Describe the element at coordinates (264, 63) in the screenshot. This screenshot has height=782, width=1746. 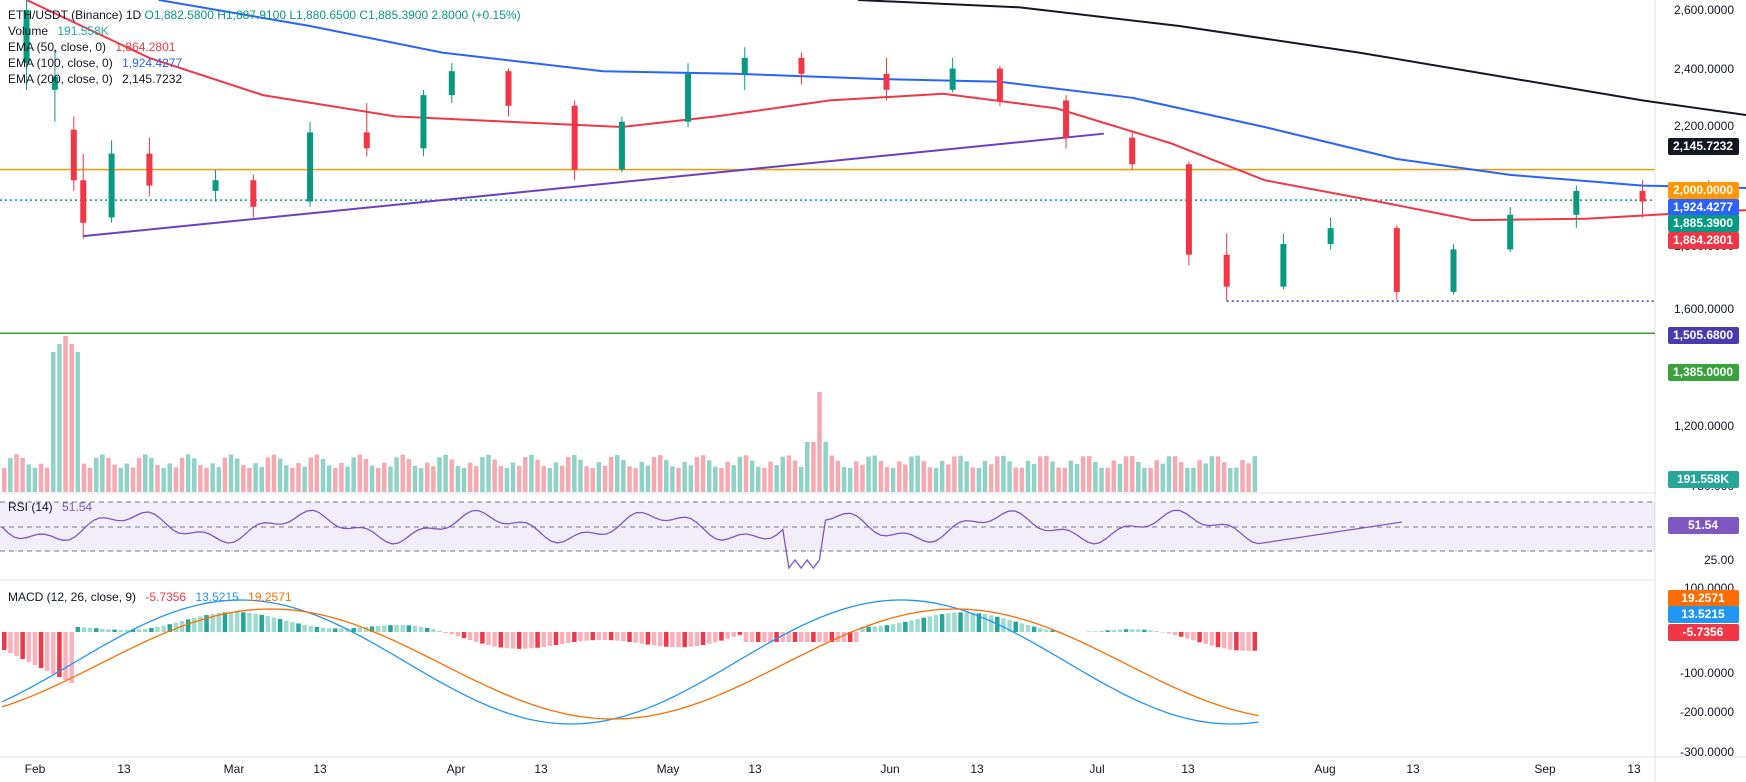
I see `ema100-legend: EMA (100, close, 0) 1,924.4277` at that location.